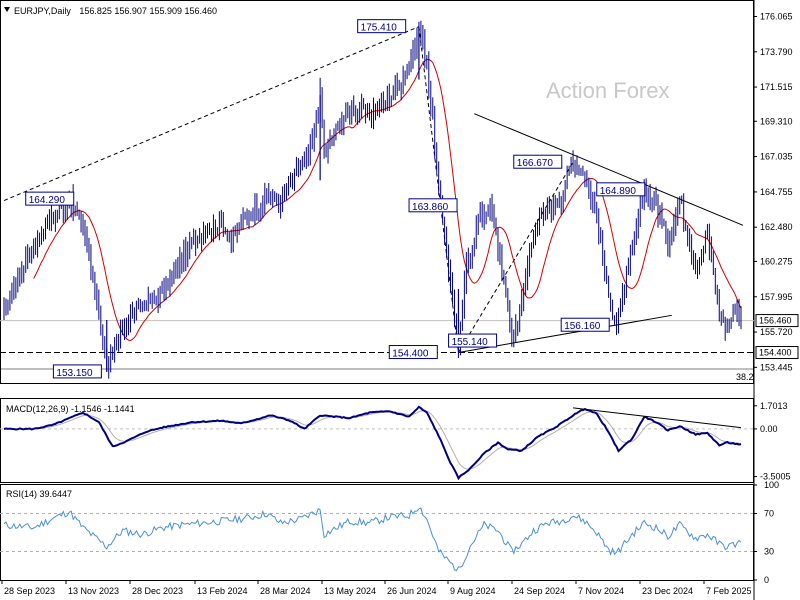 This screenshot has width=800, height=600. What do you see at coordinates (769, 552) in the screenshot?
I see `rsi-tick-label: 30` at bounding box center [769, 552].